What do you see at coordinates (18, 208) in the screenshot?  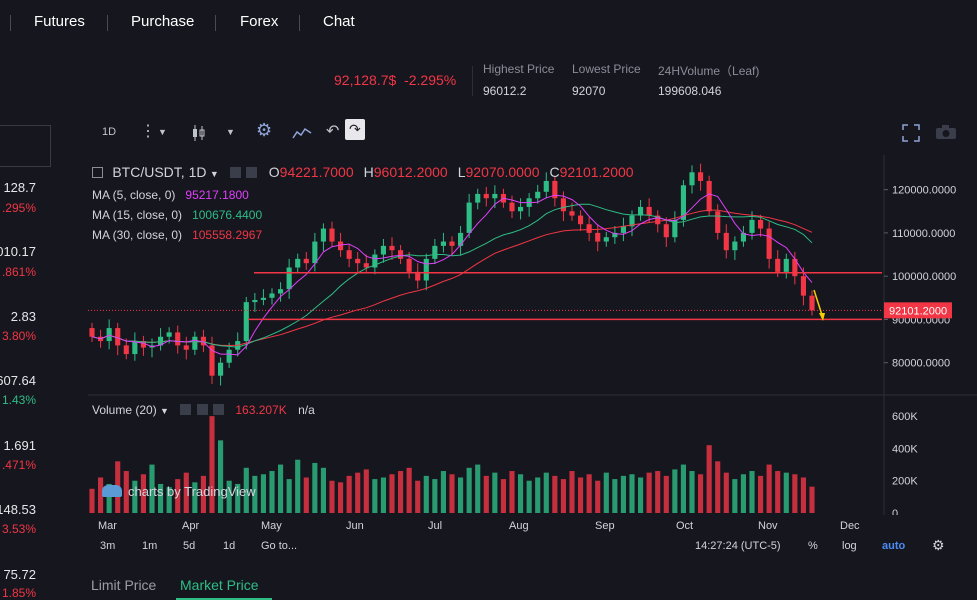 I see `market-change: .295%` at bounding box center [18, 208].